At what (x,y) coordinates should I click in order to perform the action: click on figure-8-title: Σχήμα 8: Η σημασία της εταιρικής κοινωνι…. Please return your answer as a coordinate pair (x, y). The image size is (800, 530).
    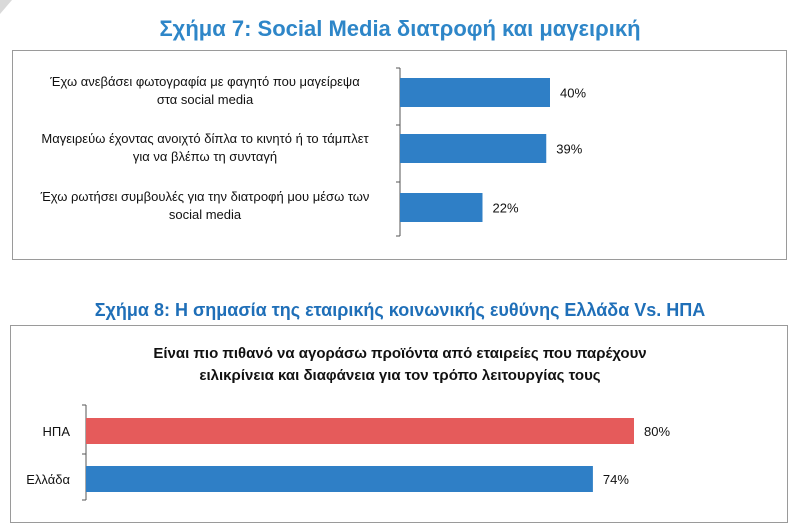
    Looking at the image, I should click on (400, 310).